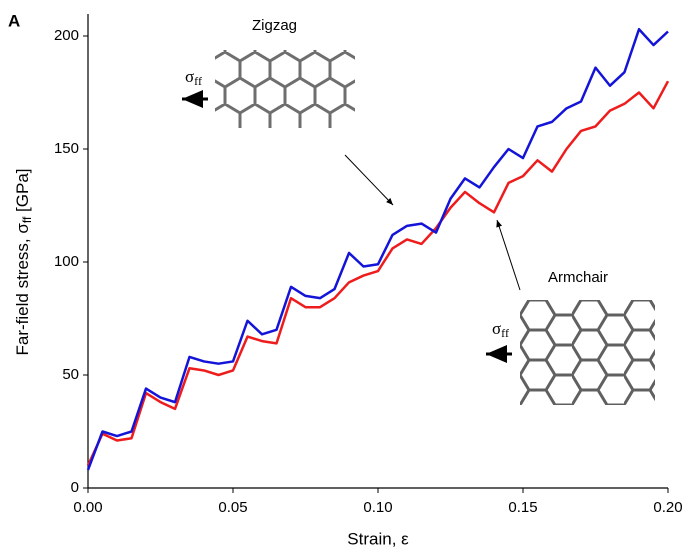 The image size is (689, 557). Describe the element at coordinates (22, 193) in the screenshot. I see `y-label-part: [GPa]` at that location.